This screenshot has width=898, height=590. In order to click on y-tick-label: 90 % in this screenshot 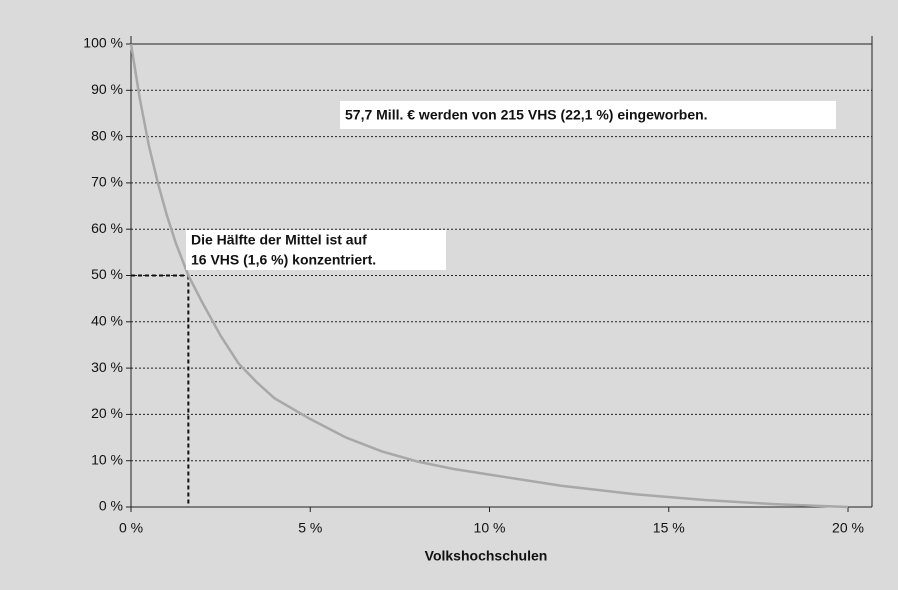, I will do `click(107, 89)`.